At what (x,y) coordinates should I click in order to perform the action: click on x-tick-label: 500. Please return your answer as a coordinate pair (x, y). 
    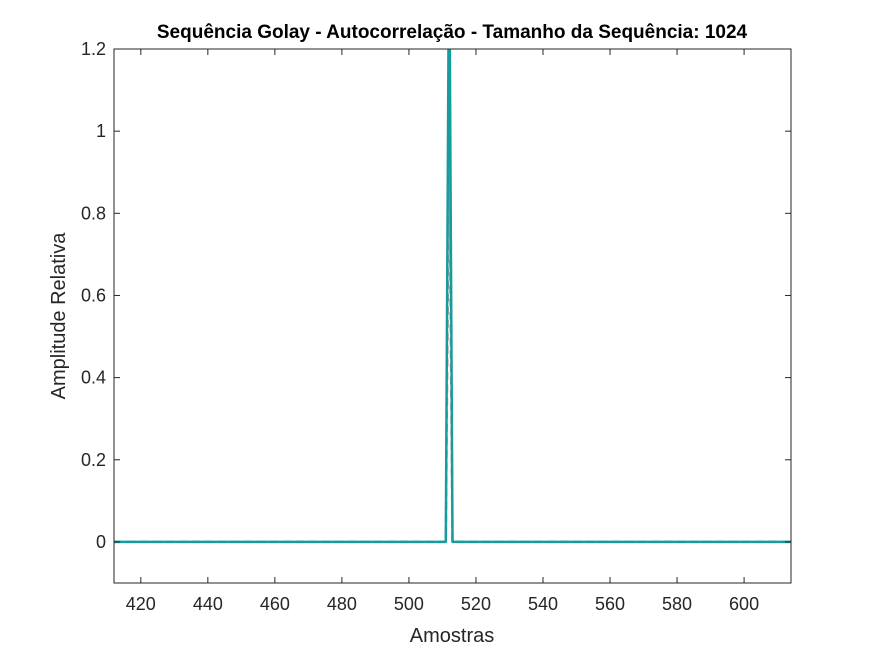
    Looking at the image, I should click on (409, 604).